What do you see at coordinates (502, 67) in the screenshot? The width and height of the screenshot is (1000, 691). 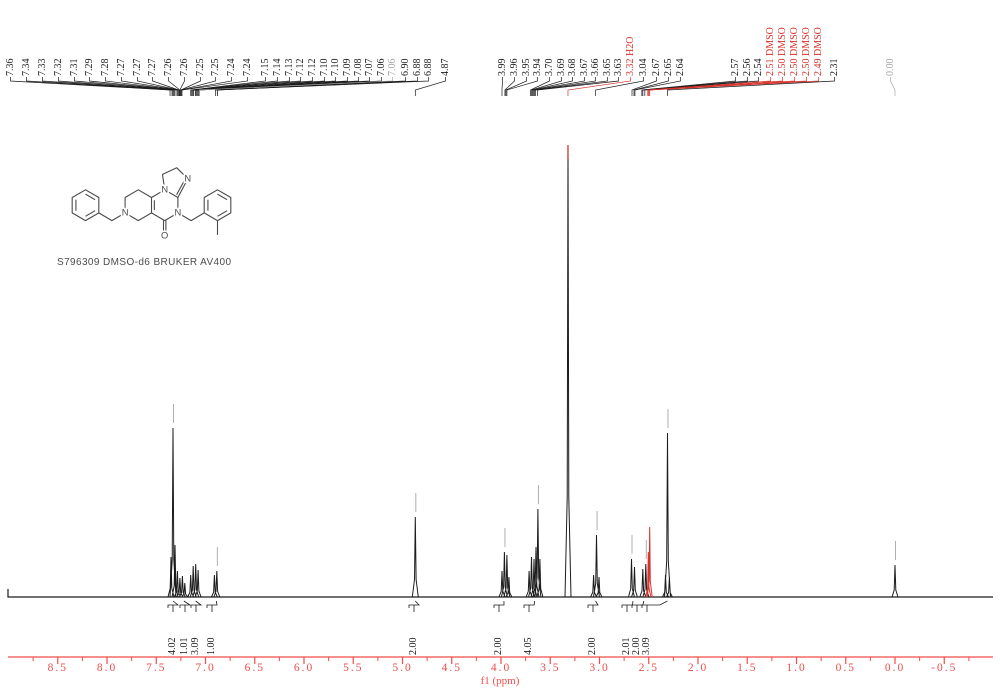 I see `peak-label: 3.99` at bounding box center [502, 67].